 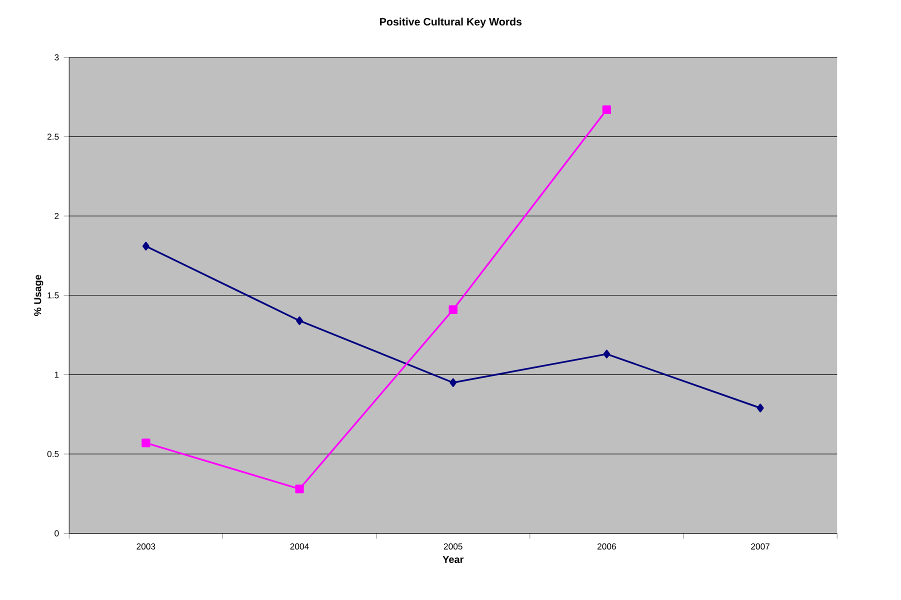 I want to click on x-axis-title: Year, so click(x=453, y=559).